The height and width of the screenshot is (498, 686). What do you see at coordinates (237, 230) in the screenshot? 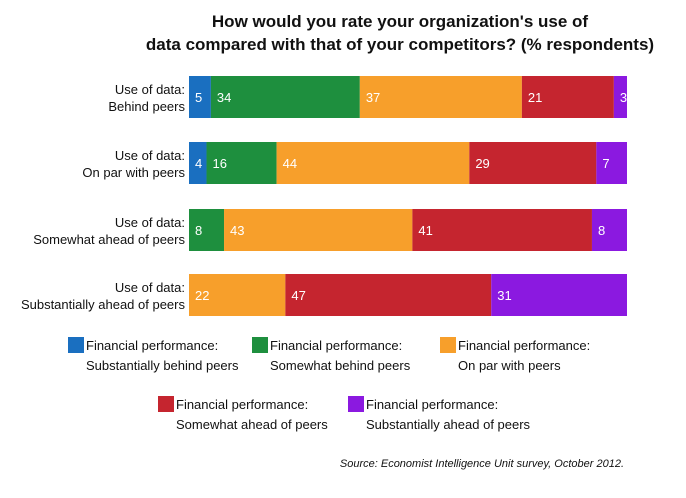
I see `data-label: 43` at bounding box center [237, 230].